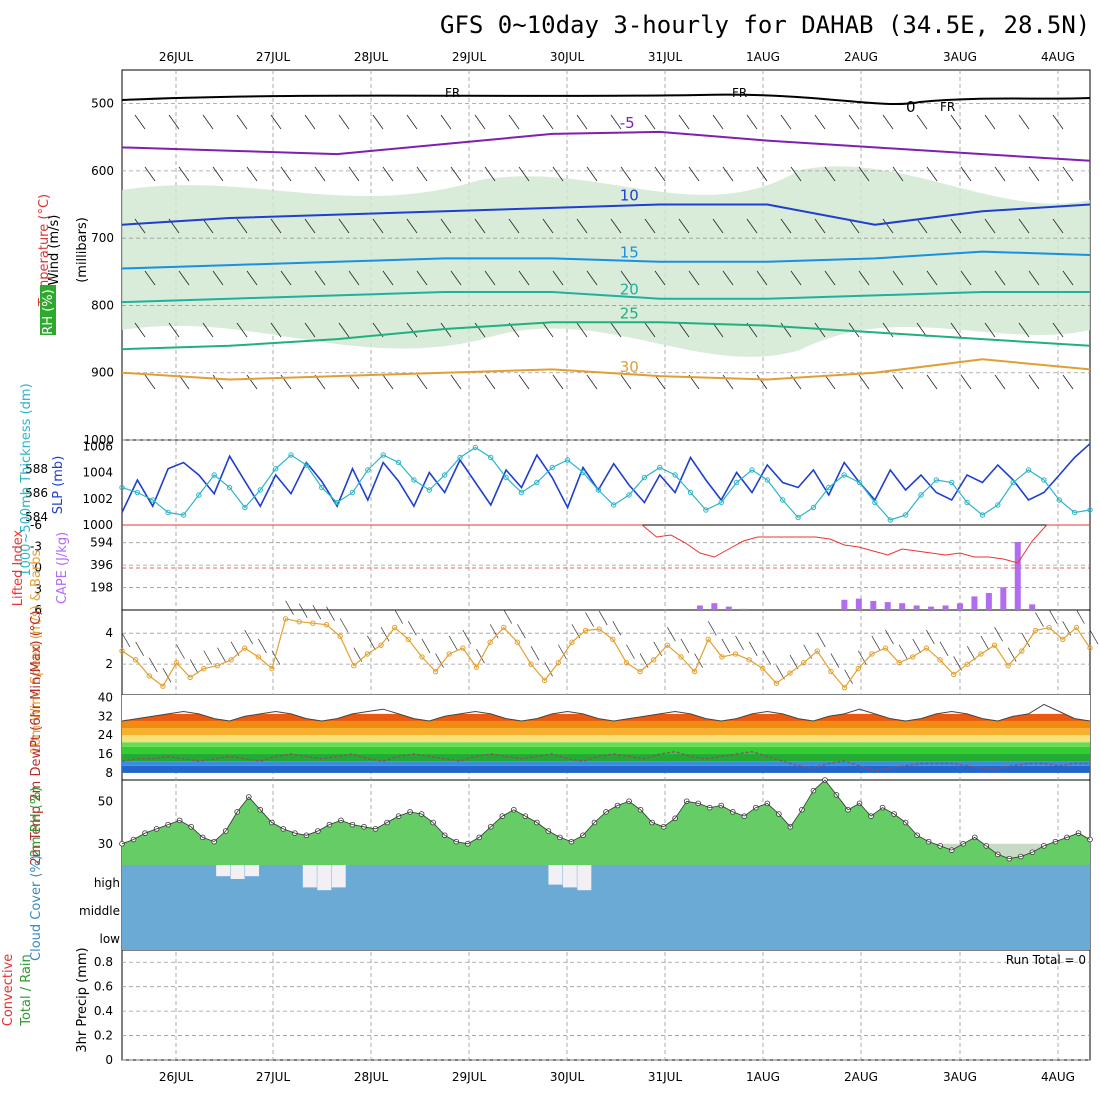 The width and height of the screenshot is (1100, 1100). I want to click on temp-tick-label: 32, so click(105, 716).